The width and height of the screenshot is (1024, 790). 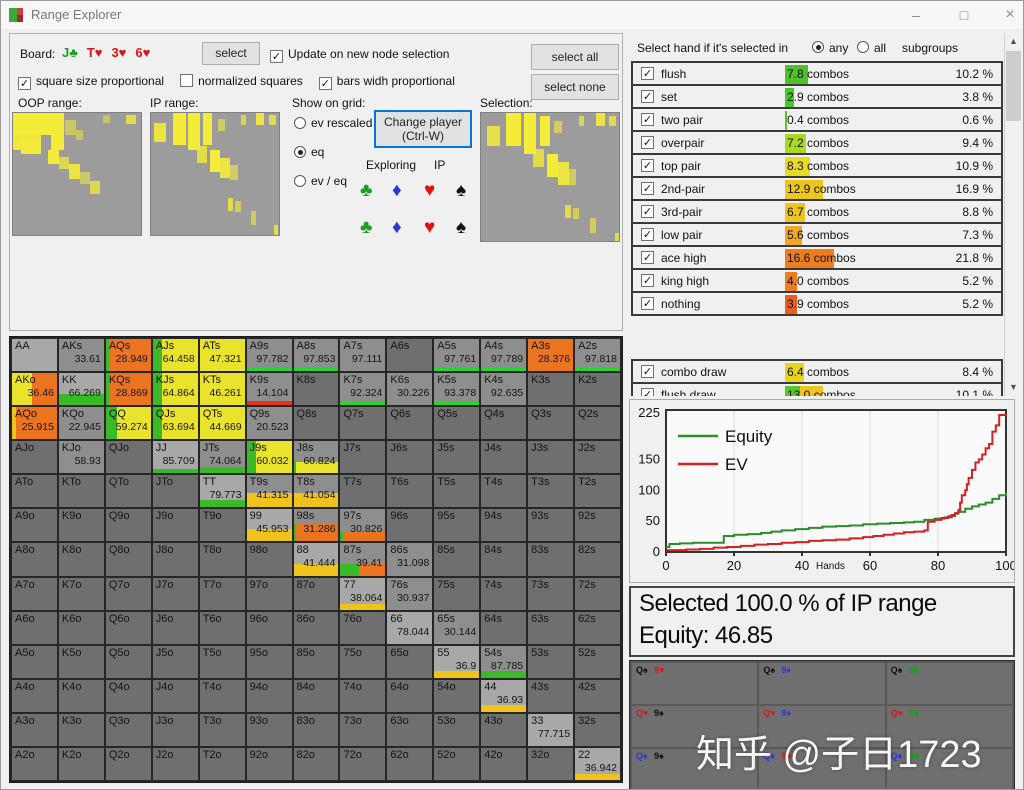 What do you see at coordinates (551, 457) in the screenshot?
I see `grid-cell-J3s: J3s` at bounding box center [551, 457].